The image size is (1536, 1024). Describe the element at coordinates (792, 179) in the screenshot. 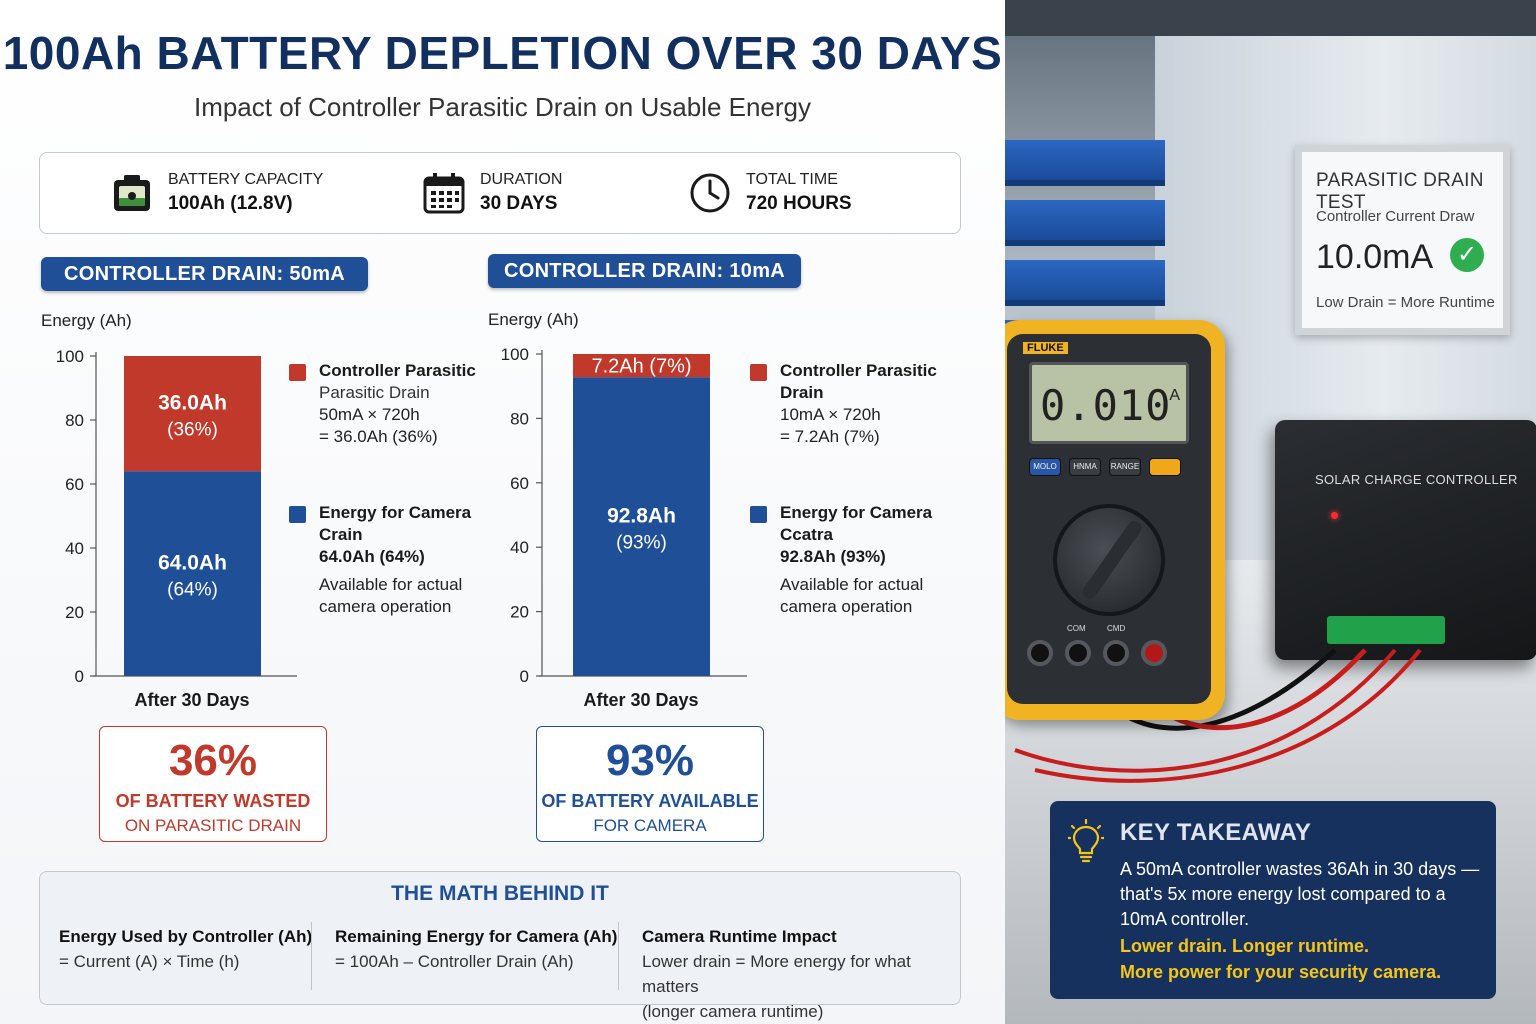

I see `spec-time-label: TOTAL TIME` at that location.